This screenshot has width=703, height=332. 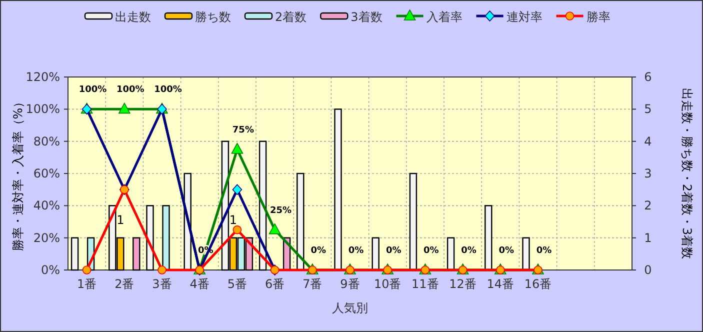 What do you see at coordinates (133, 17) in the screenshot?
I see `legend-label: 出走数` at bounding box center [133, 17].